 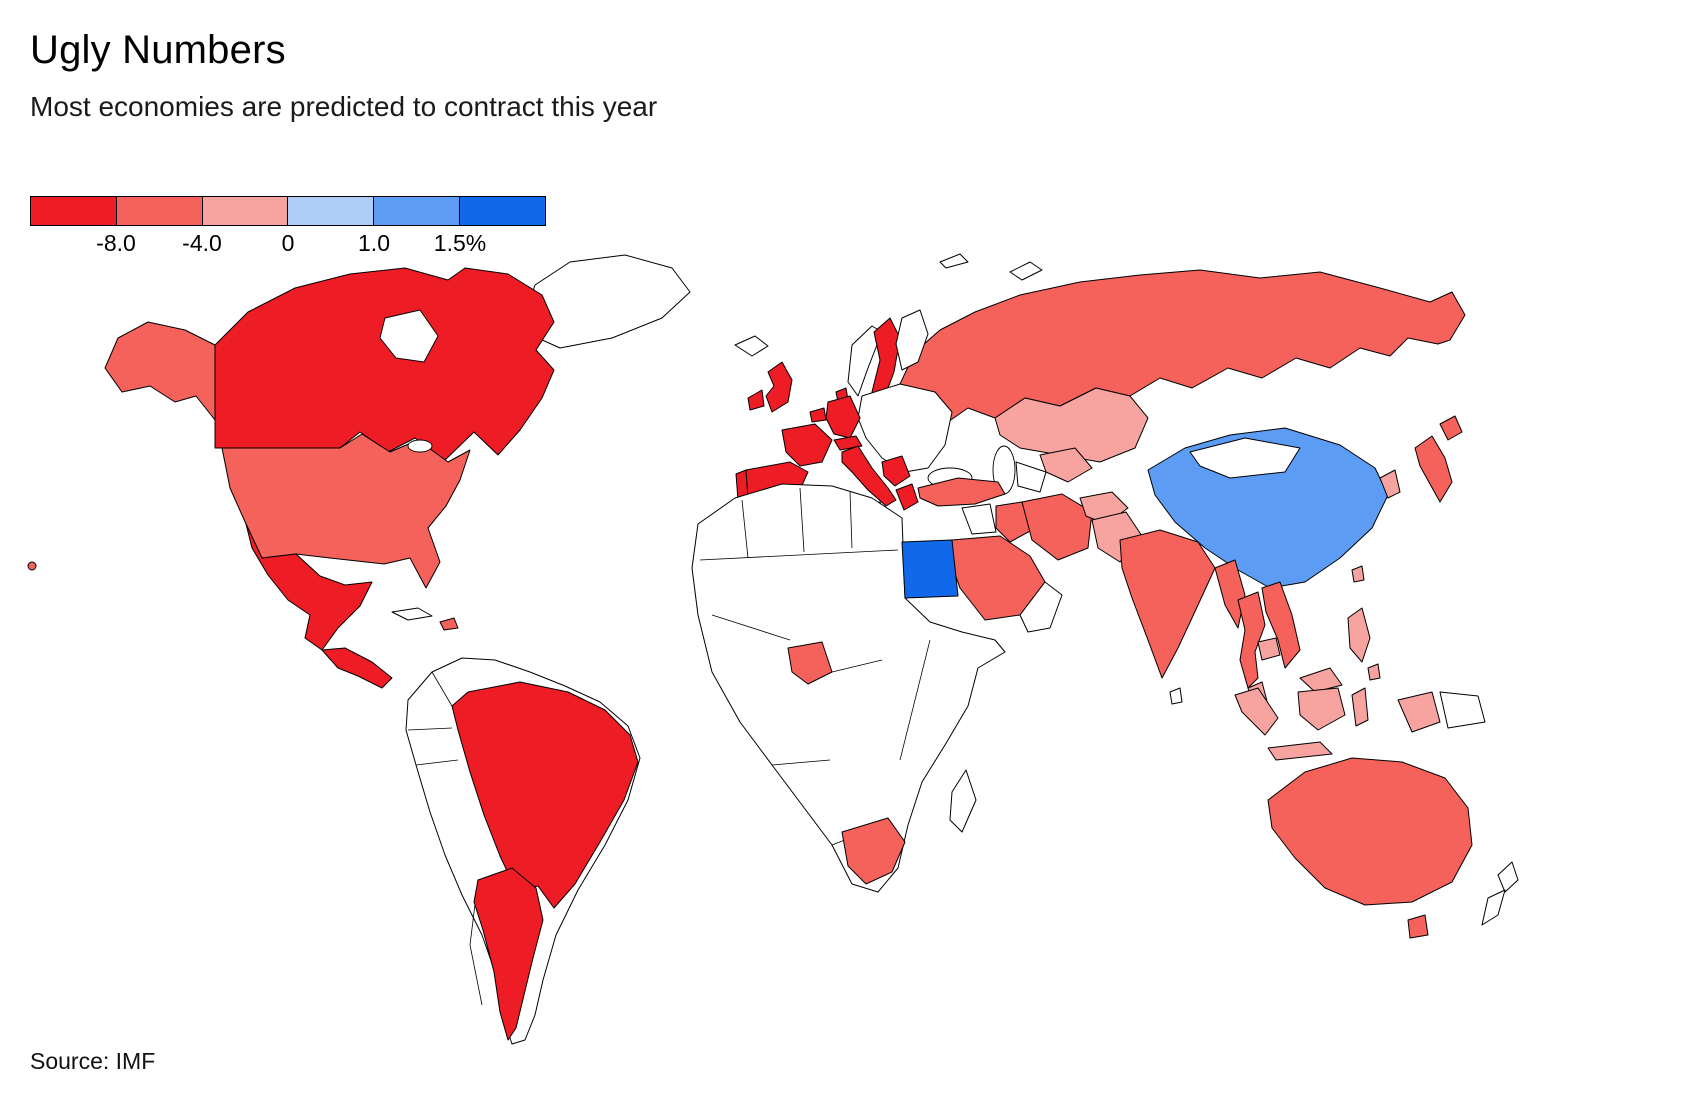 What do you see at coordinates (1031, 477) in the screenshot?
I see `region-turkmenistan` at bounding box center [1031, 477].